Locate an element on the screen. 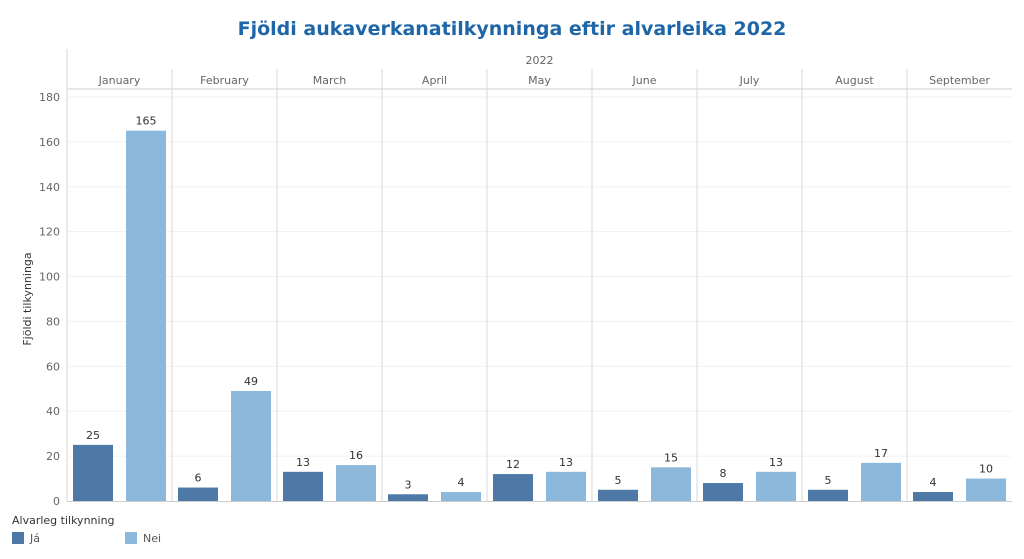 Image resolution: width=1024 pixels, height=559 pixels. month-header-february: February is located at coordinates (224, 80).